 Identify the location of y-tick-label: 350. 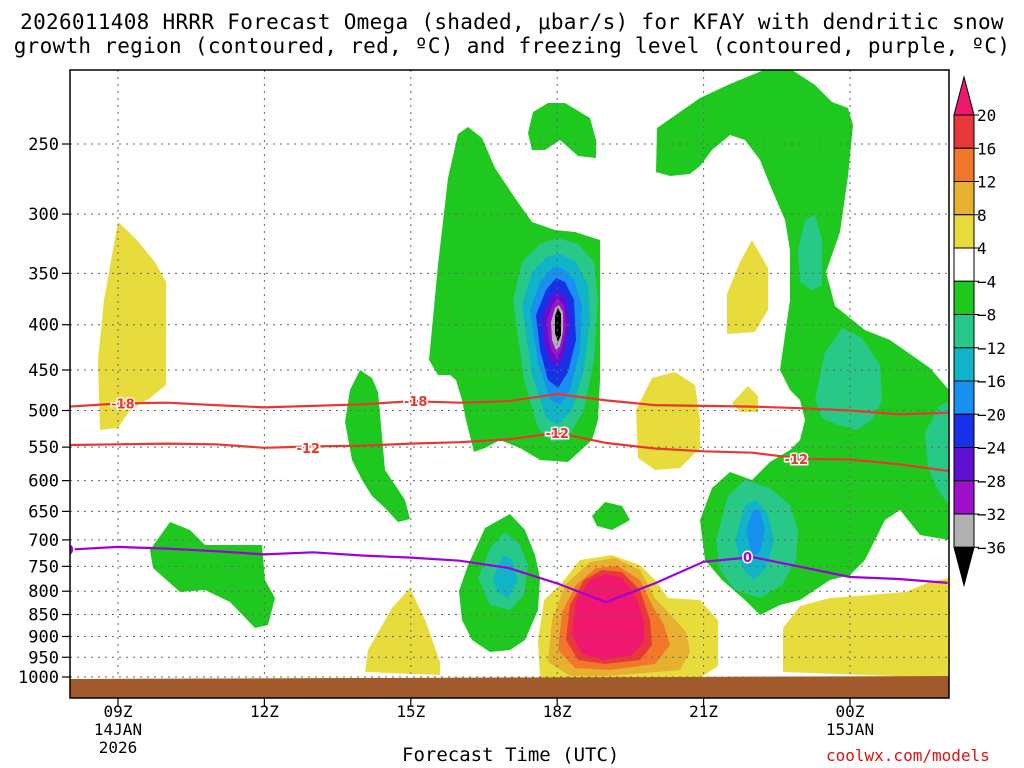
(43, 274).